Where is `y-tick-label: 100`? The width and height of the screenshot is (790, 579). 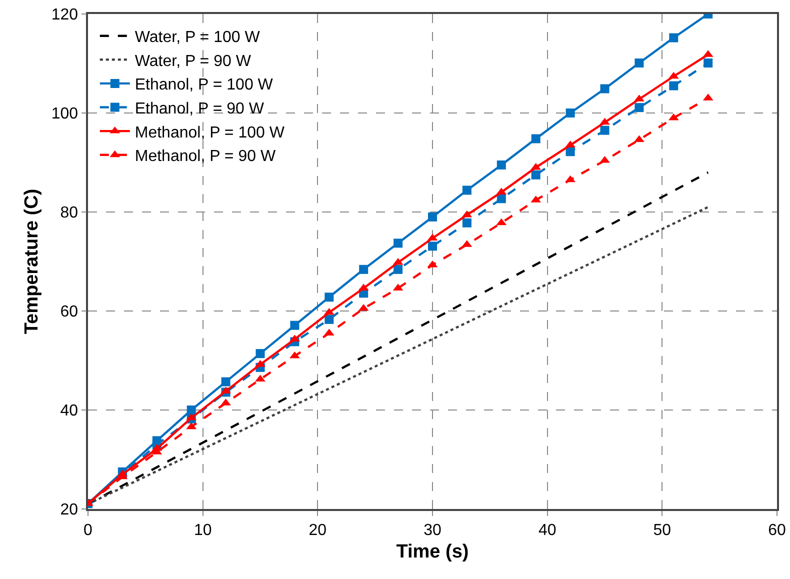
y-tick-label: 100 is located at coordinates (64, 114).